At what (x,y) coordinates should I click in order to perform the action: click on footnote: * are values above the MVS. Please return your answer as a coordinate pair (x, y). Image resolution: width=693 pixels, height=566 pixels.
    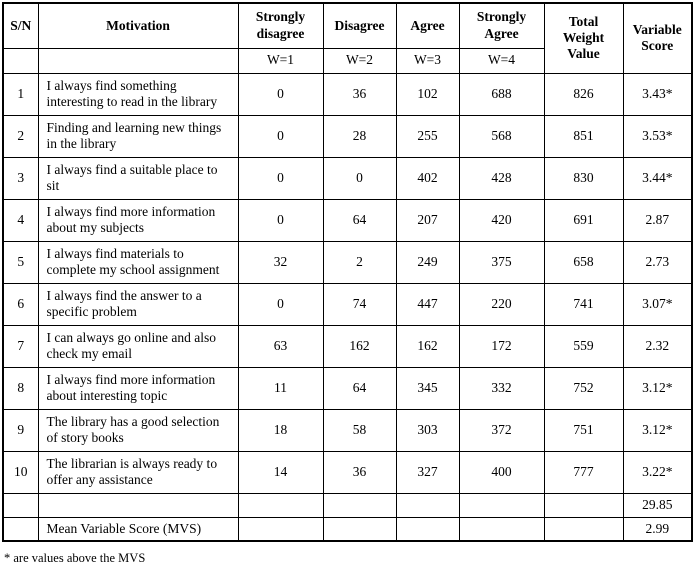
    Looking at the image, I should click on (75, 558).